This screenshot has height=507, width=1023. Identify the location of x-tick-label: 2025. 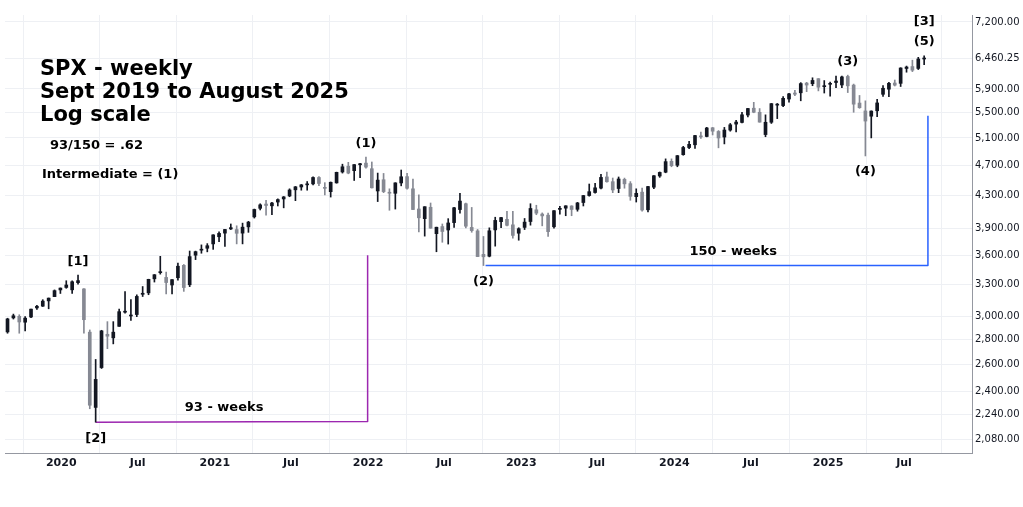
(828, 463).